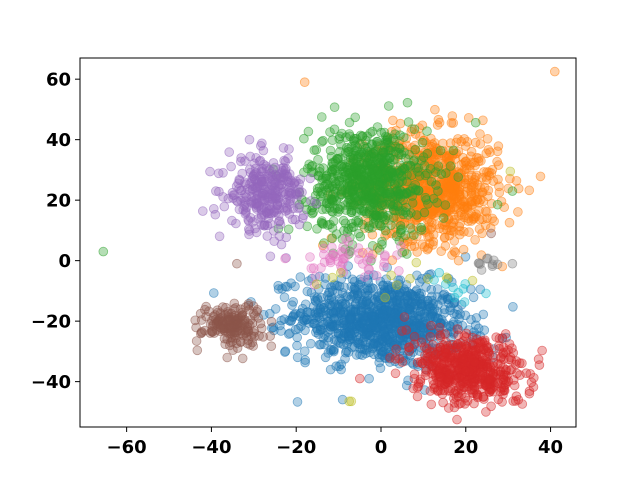 This screenshot has height=484, width=640. What do you see at coordinates (550, 447) in the screenshot?
I see `x-tick-label: 40` at bounding box center [550, 447].